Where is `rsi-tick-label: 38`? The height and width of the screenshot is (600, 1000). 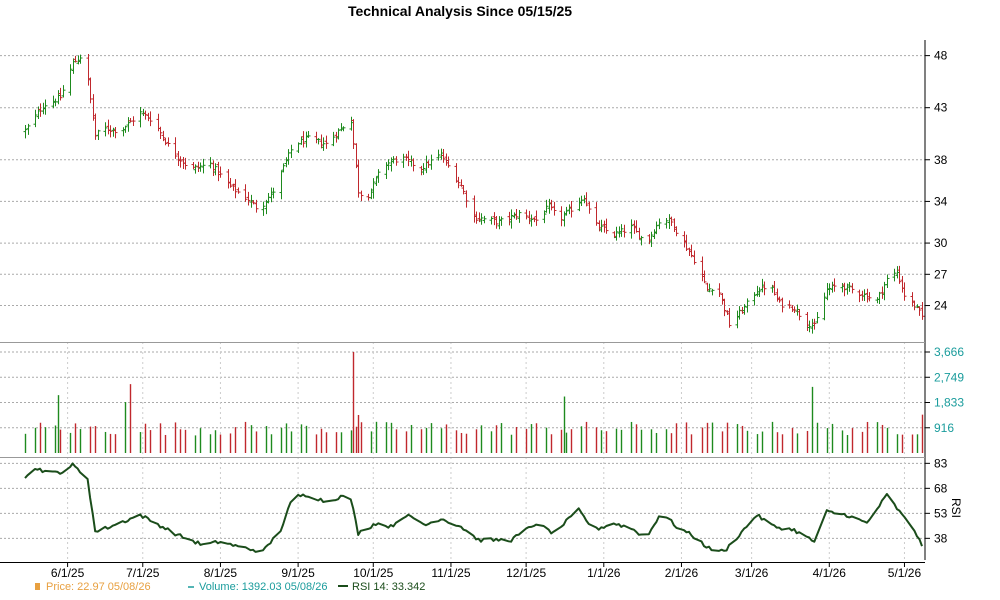
rsi-tick-label: 38 is located at coordinates (941, 538).